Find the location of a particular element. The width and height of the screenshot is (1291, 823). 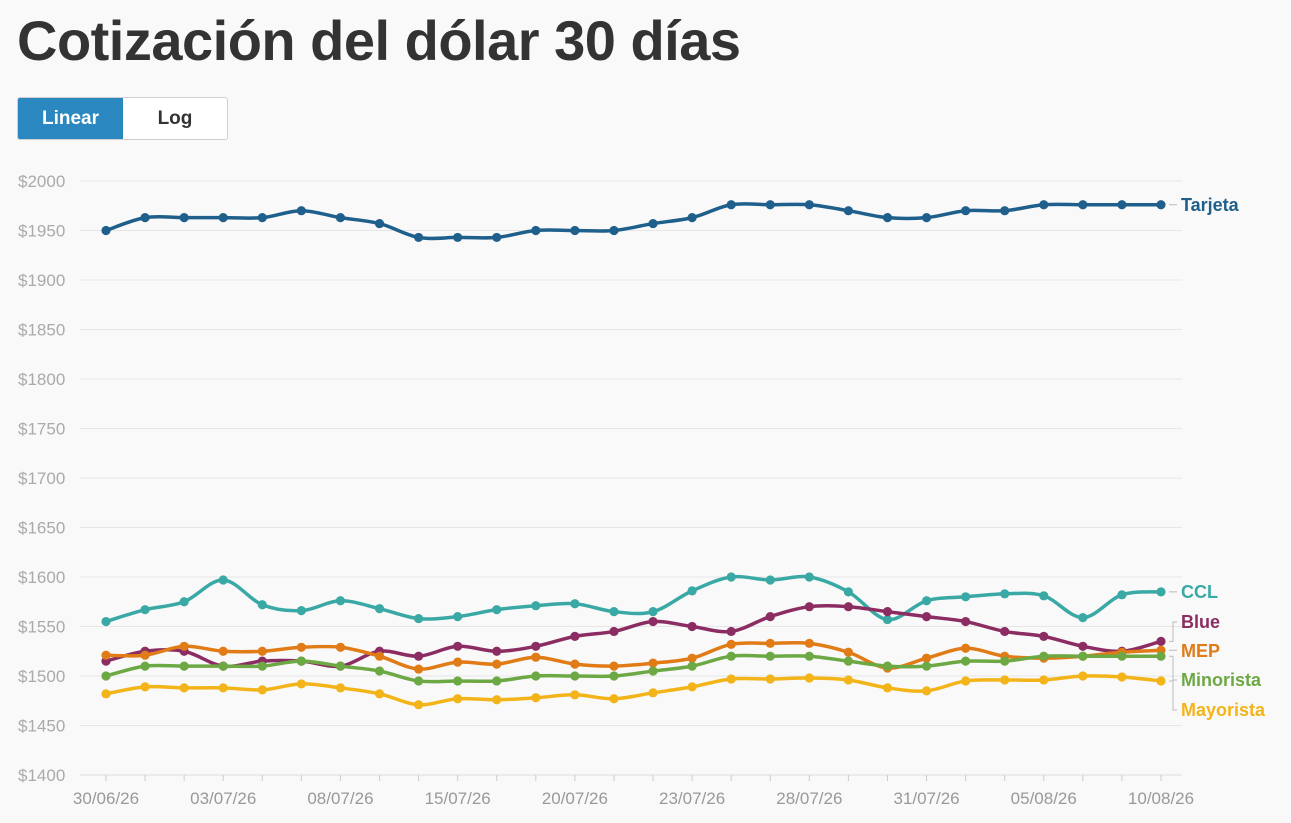

log-scale-button: Log is located at coordinates (175, 118).